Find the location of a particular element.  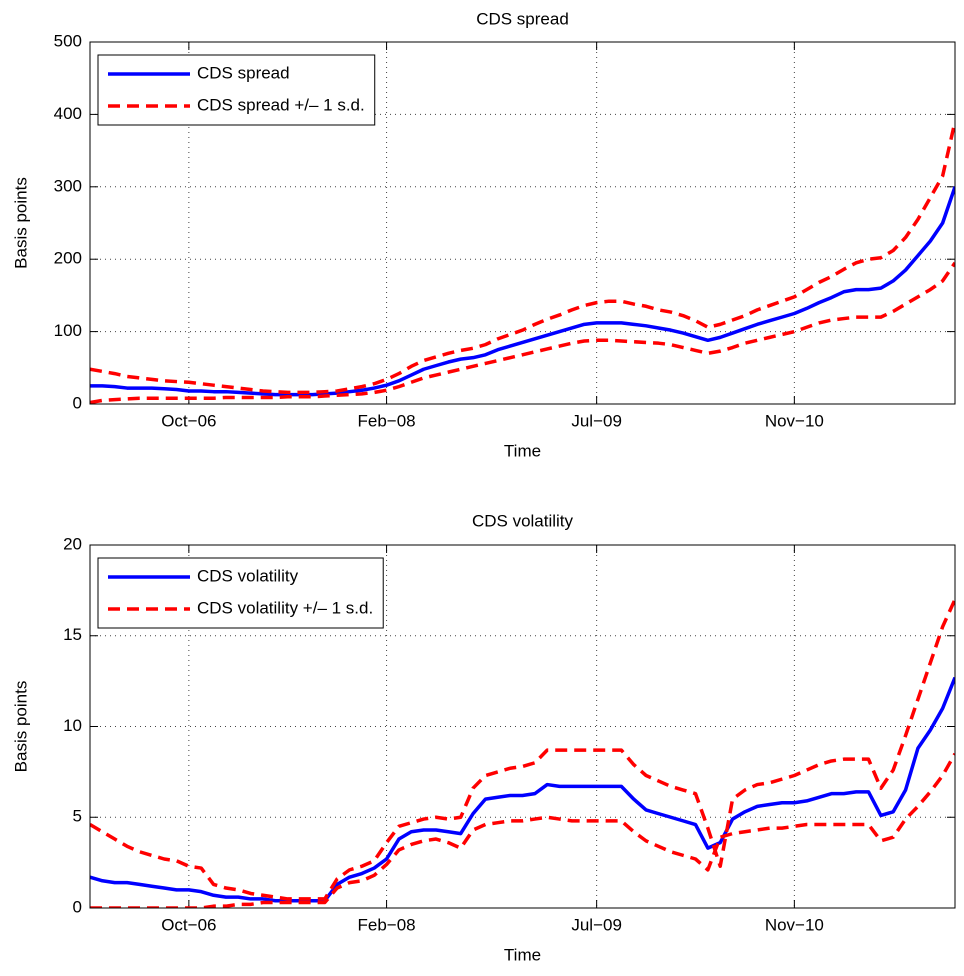

y-tick-label: 400 is located at coordinates (68, 113).